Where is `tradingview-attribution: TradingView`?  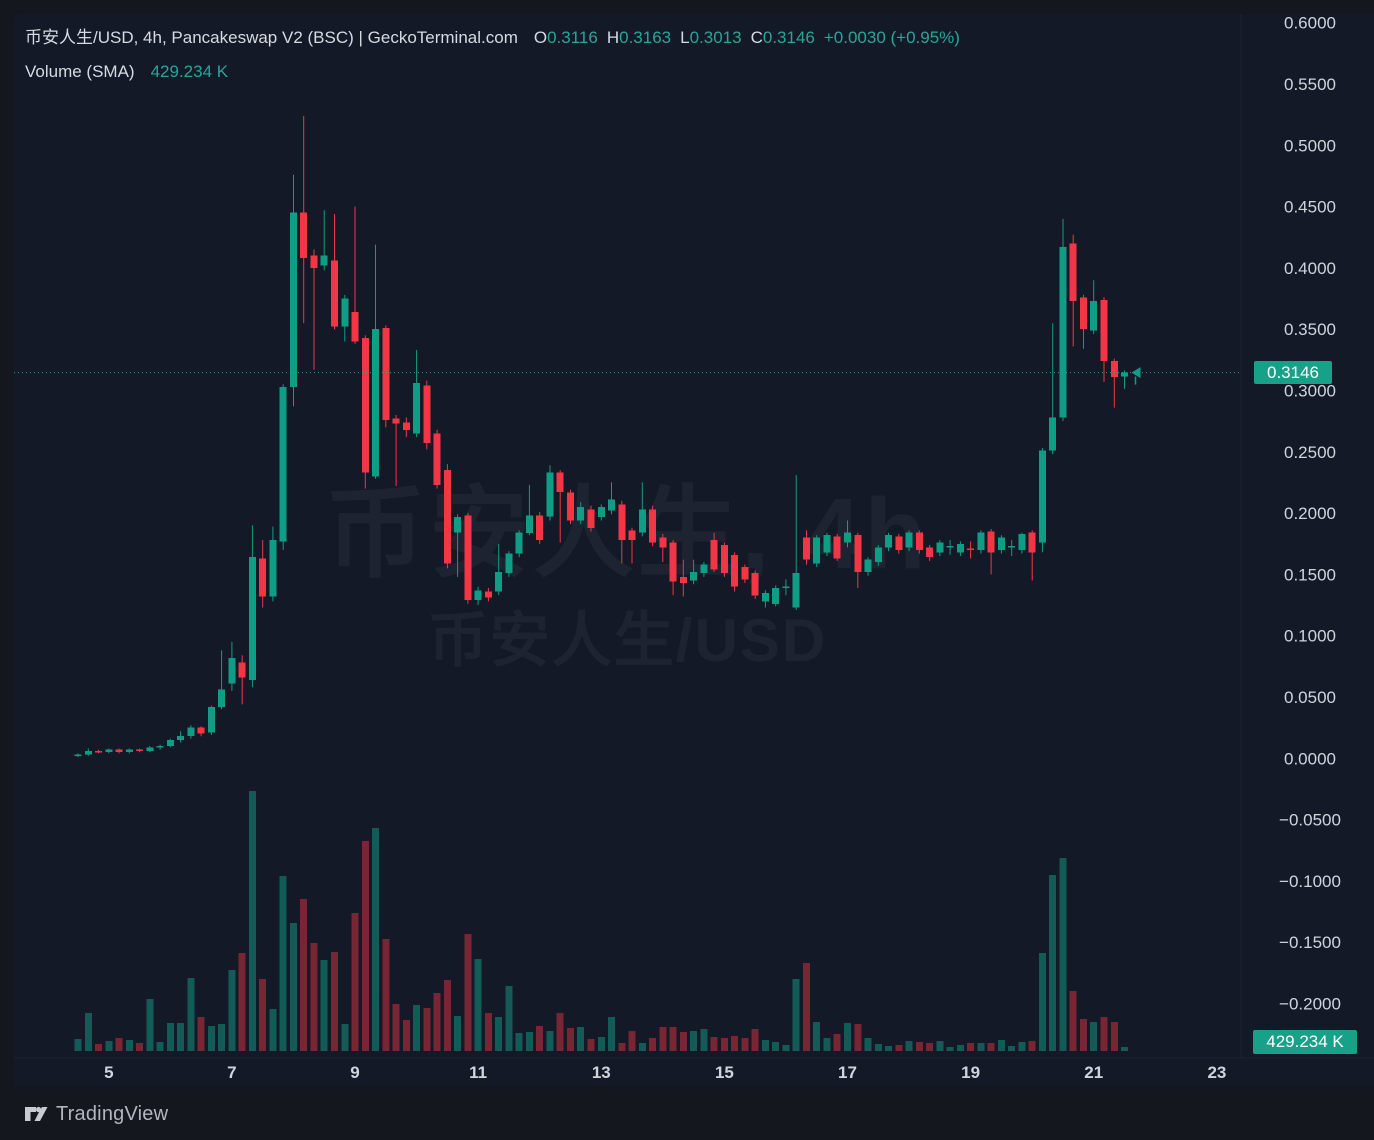
tradingview-attribution: TradingView is located at coordinates (96, 1114).